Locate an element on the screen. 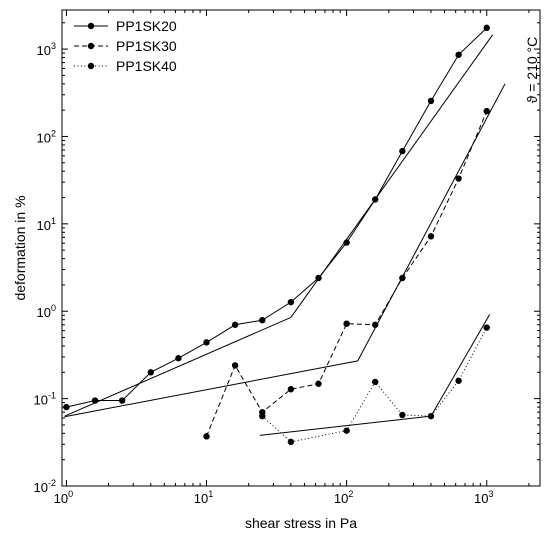  y-tick-label: 10³ is located at coordinates (46, 49).